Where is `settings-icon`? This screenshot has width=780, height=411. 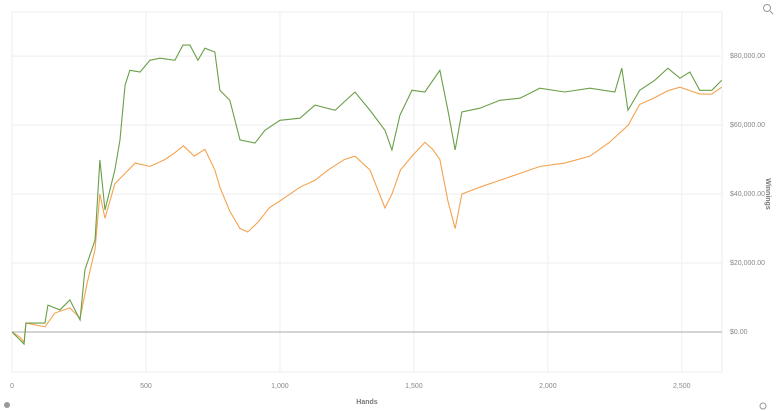 settings-icon is located at coordinates (7, 405).